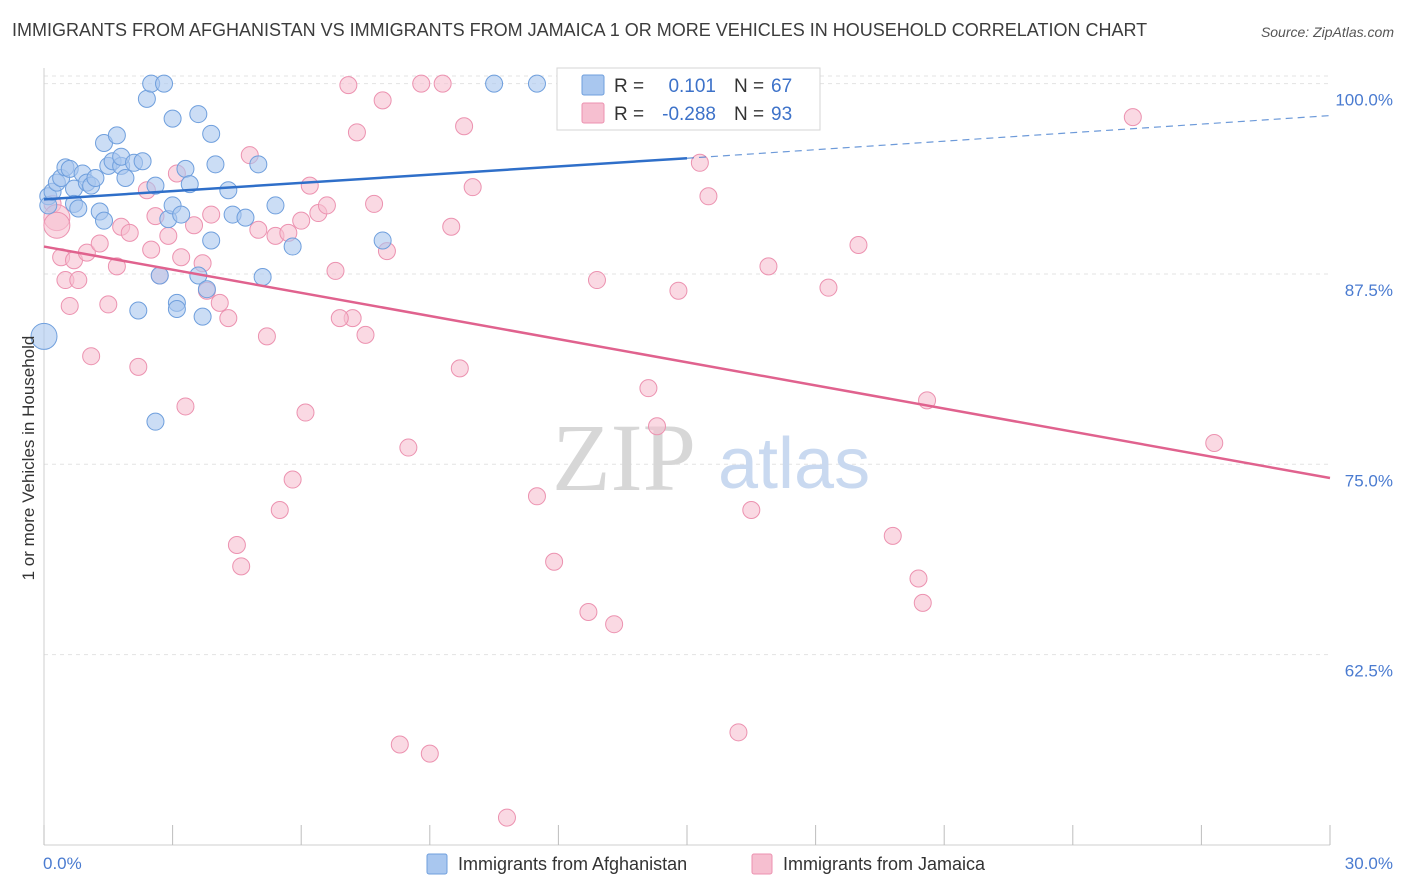  I want to click on legend-swatch-jamaica, so click(762, 864).